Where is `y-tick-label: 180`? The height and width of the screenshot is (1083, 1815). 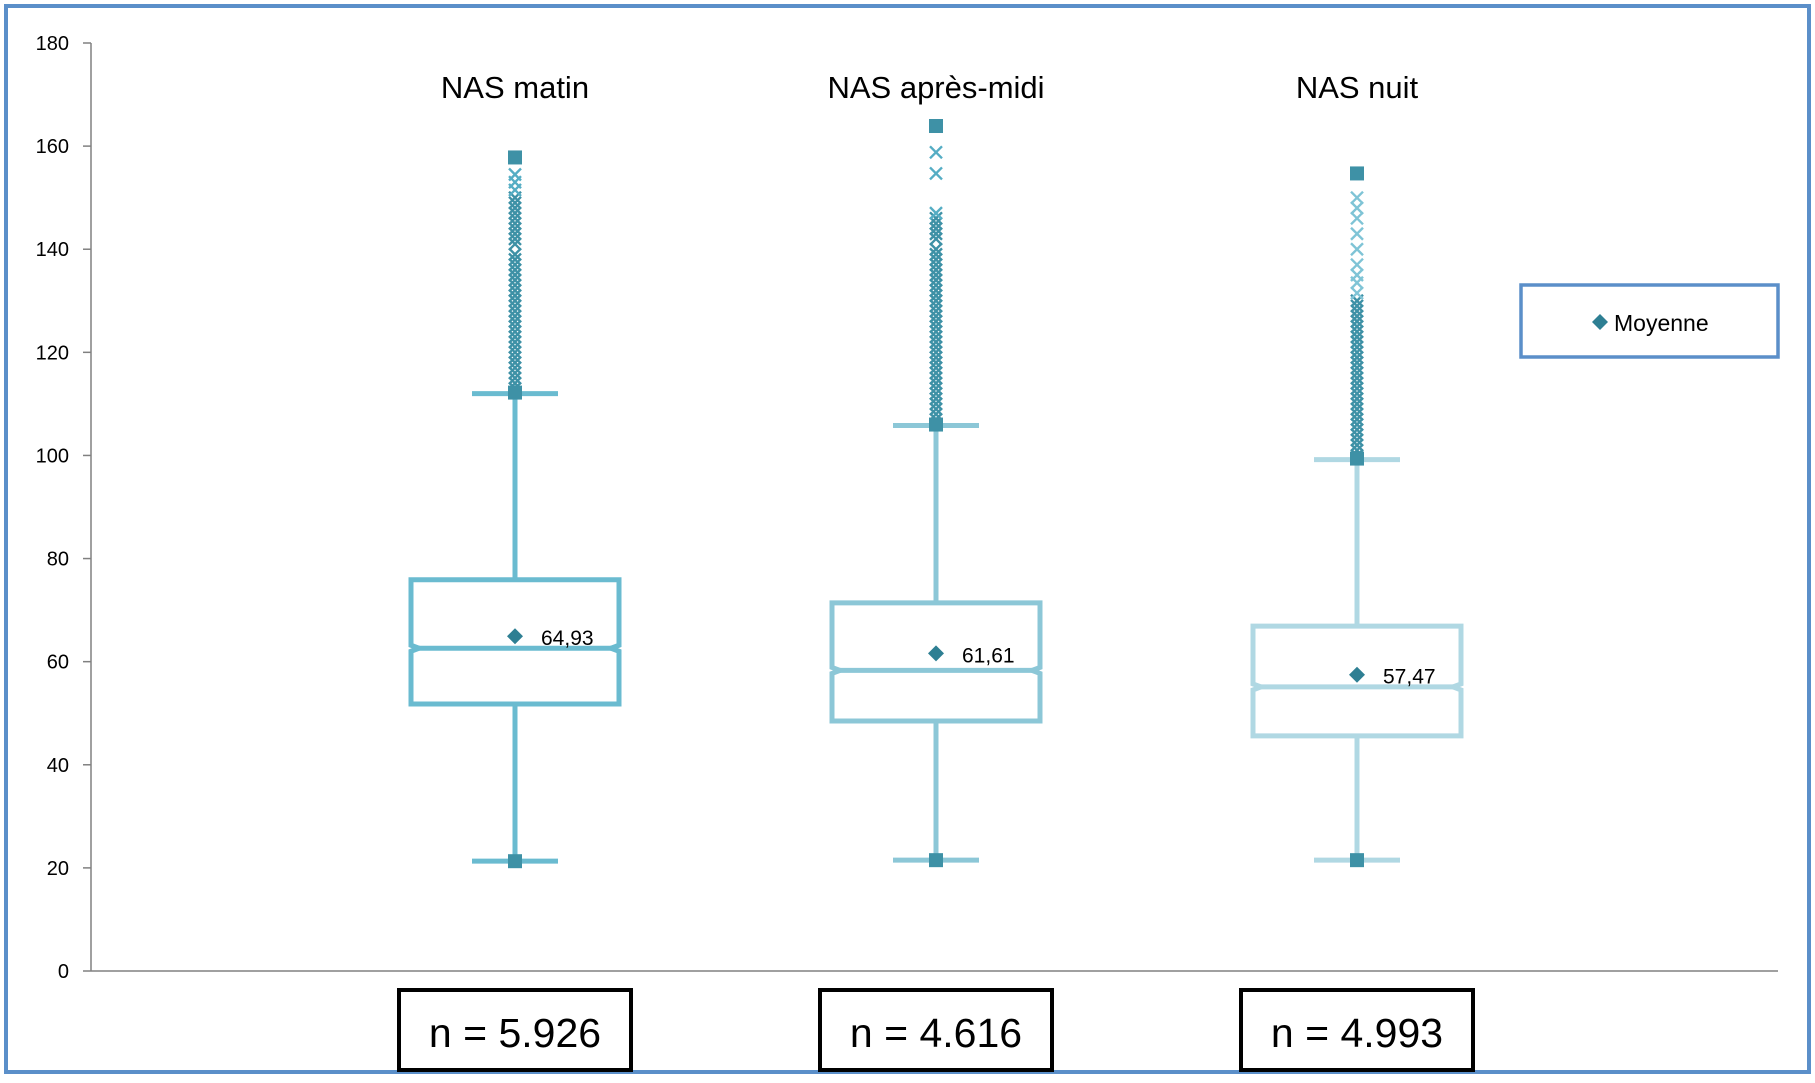 y-tick-label: 180 is located at coordinates (52, 44).